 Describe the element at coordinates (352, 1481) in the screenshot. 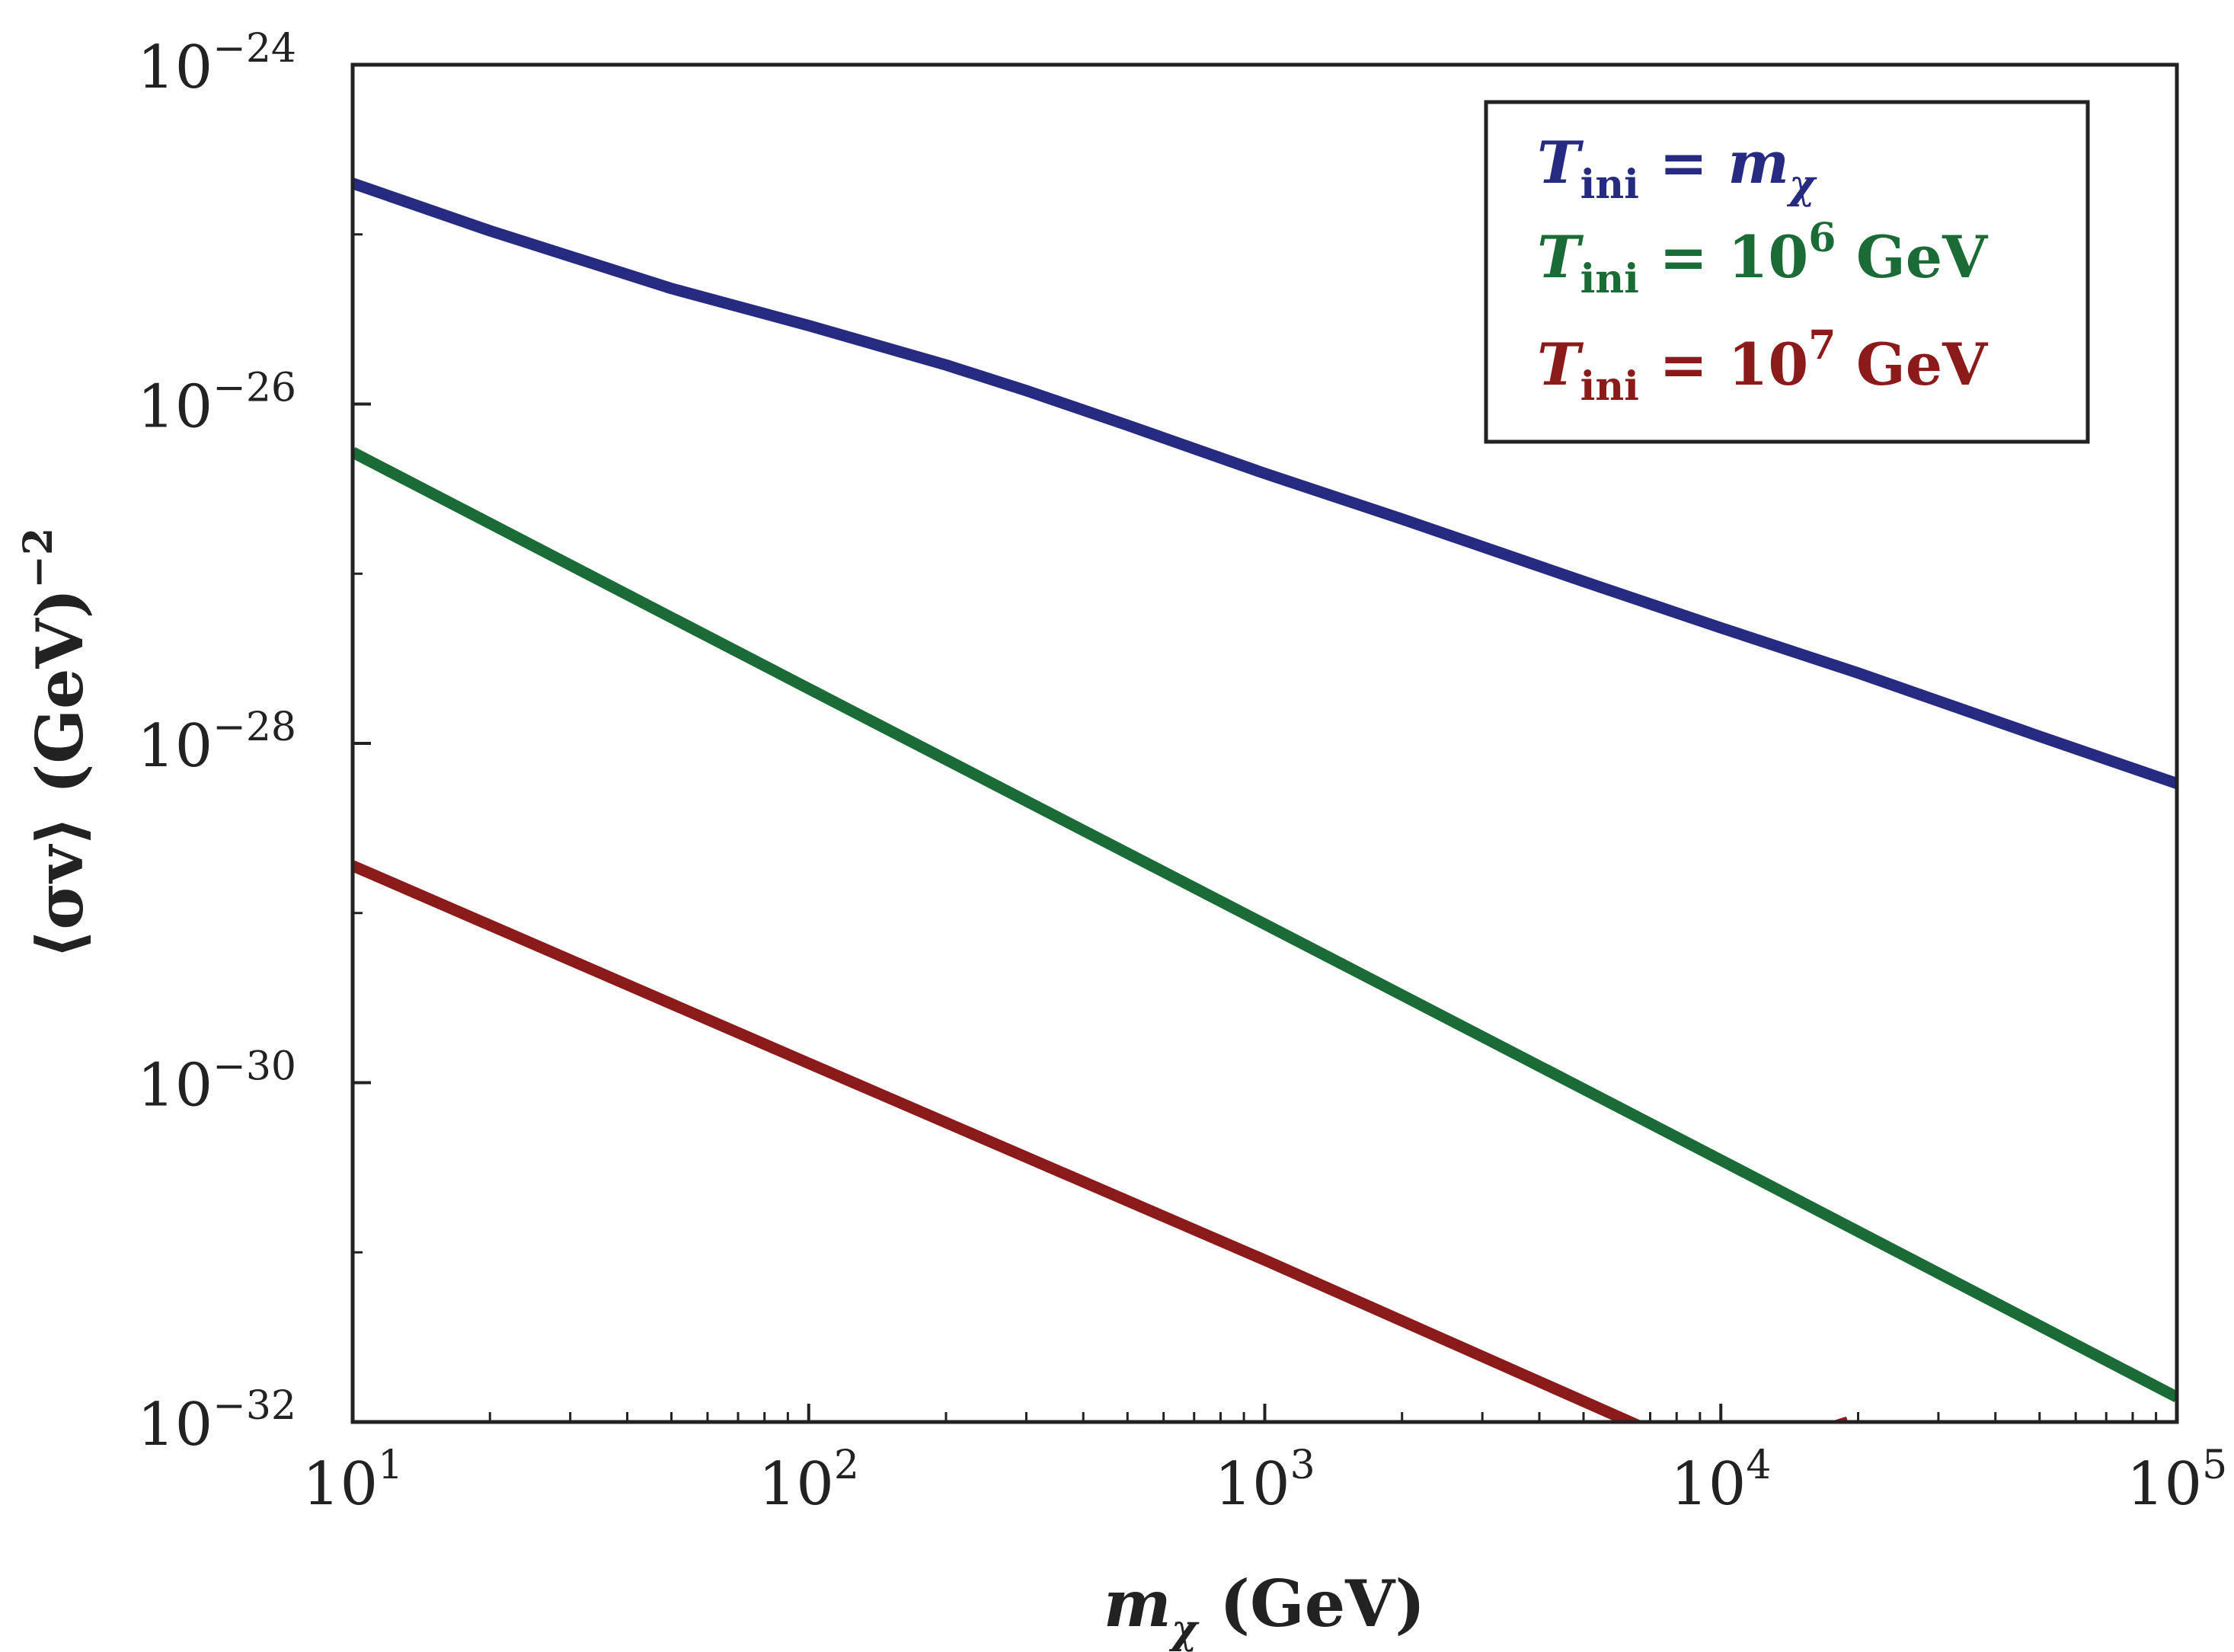

I see `x-tick-label-0: 101` at that location.